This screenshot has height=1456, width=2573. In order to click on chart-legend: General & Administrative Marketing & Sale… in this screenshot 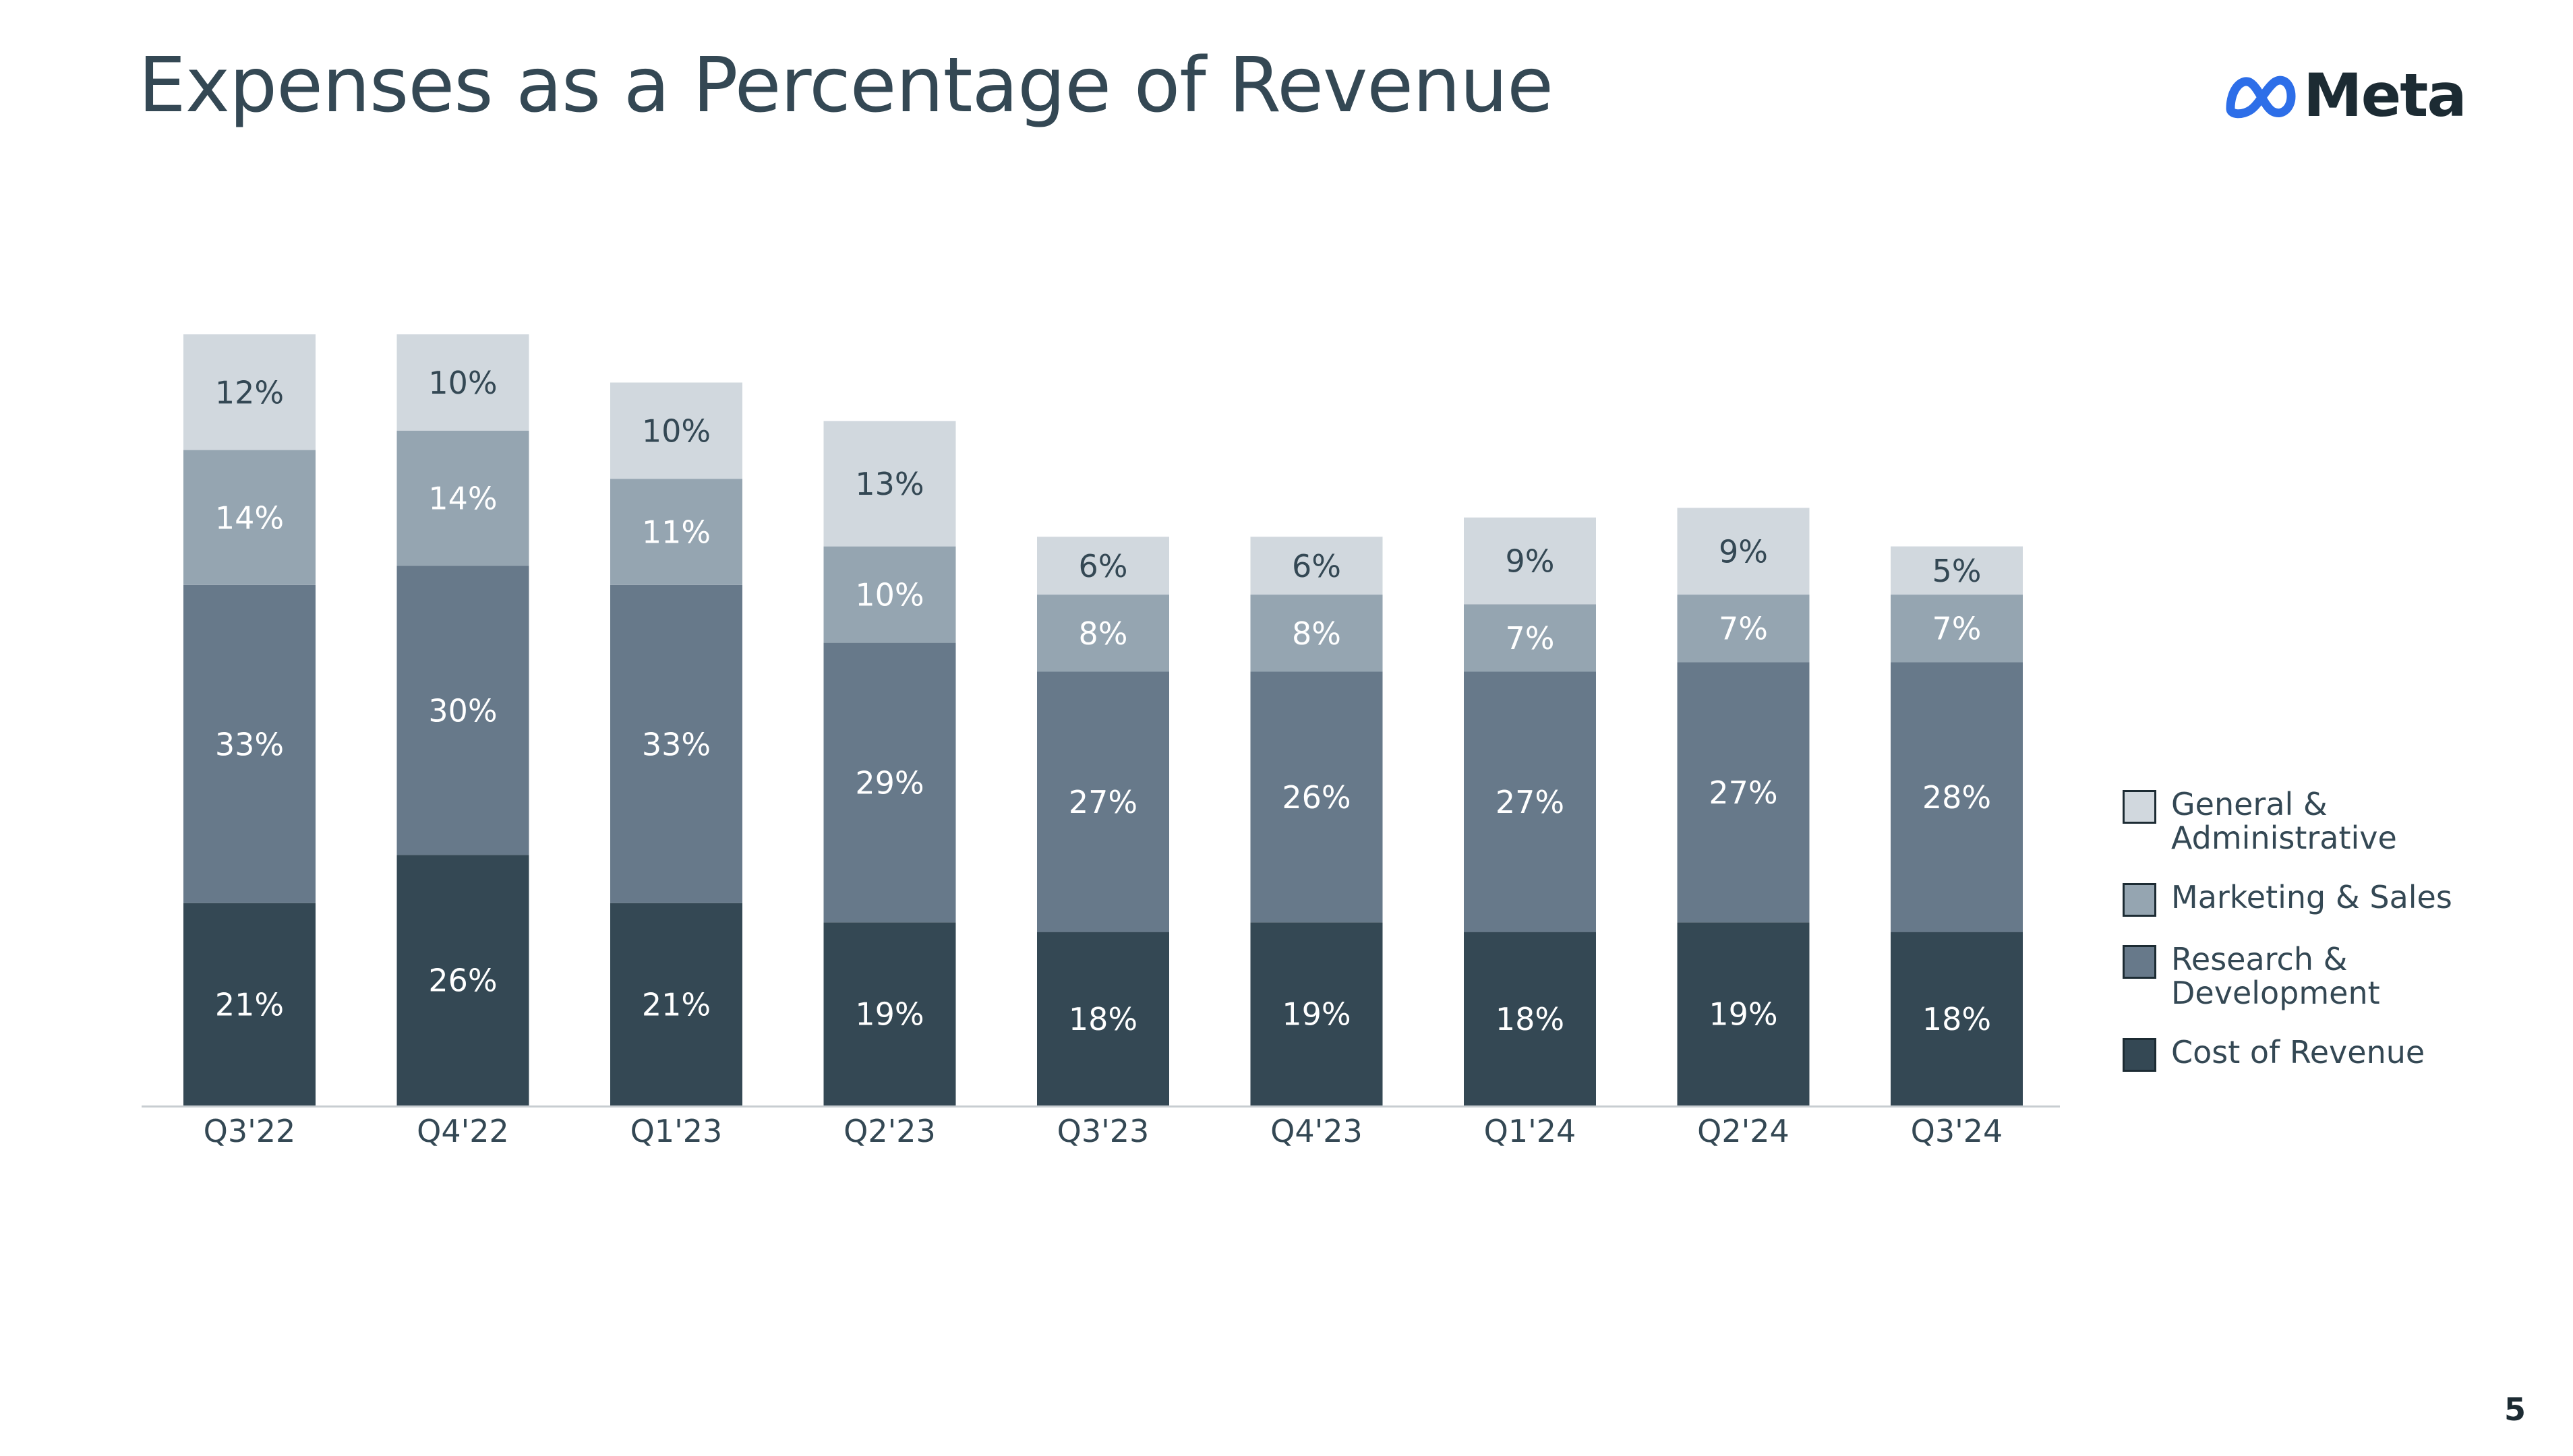, I will do `click(2288, 942)`.